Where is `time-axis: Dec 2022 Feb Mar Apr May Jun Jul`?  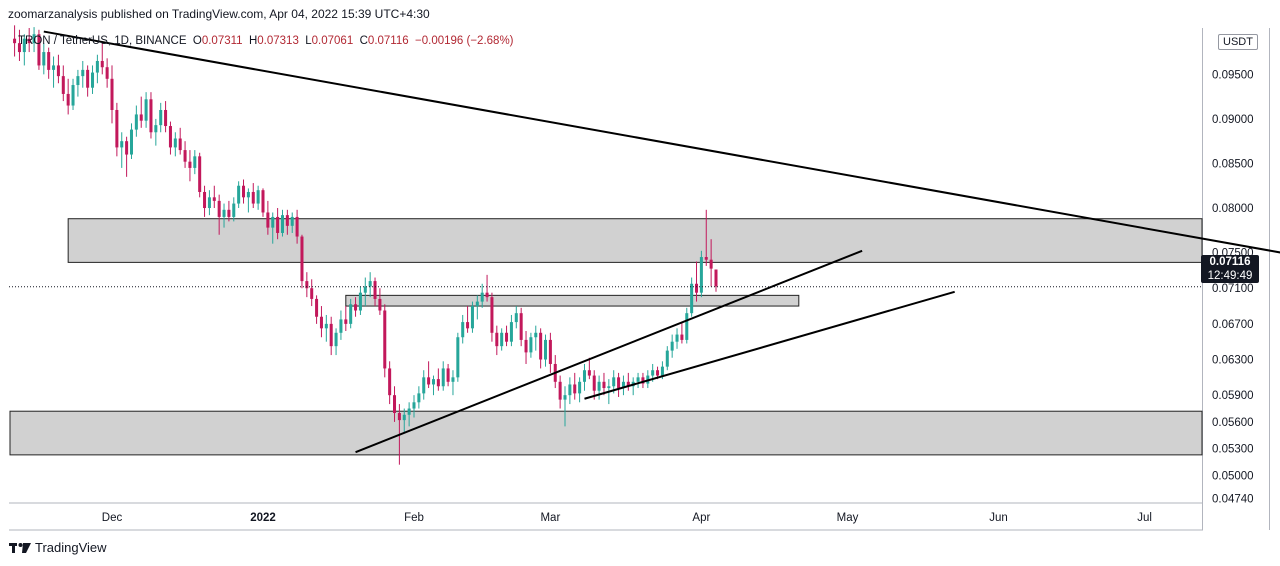
time-axis: Dec 2022 Feb Mar Apr May Jun Jul is located at coordinates (627, 518).